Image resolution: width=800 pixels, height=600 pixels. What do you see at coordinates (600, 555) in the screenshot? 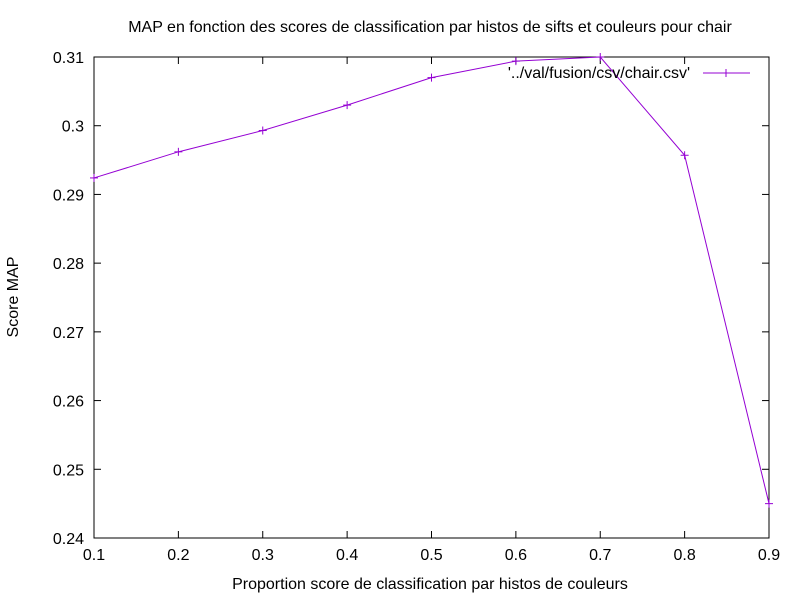
I see `x-tick-label: 0.7` at bounding box center [600, 555].